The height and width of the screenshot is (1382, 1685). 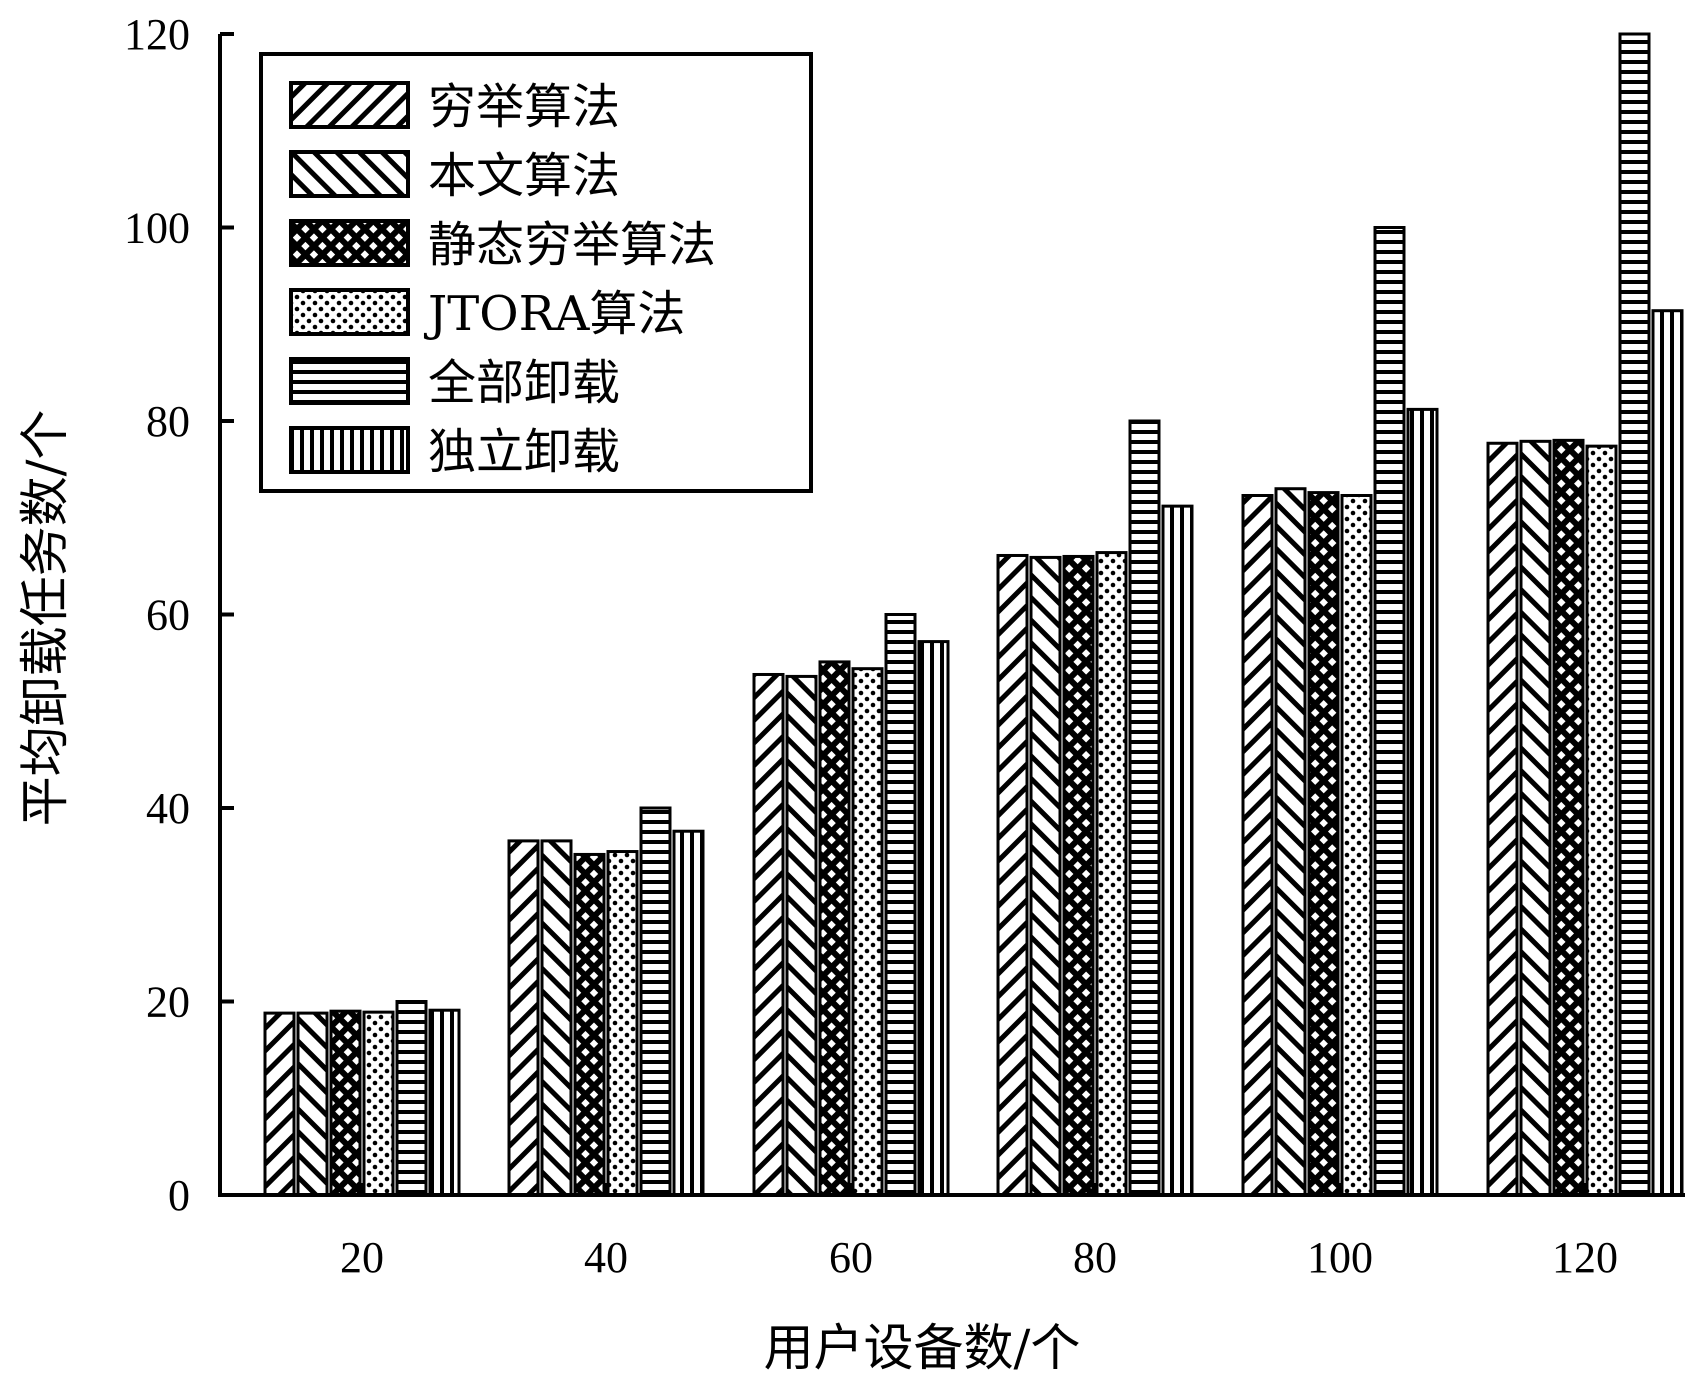 I want to click on y-tick-label: 100, so click(x=157, y=228).